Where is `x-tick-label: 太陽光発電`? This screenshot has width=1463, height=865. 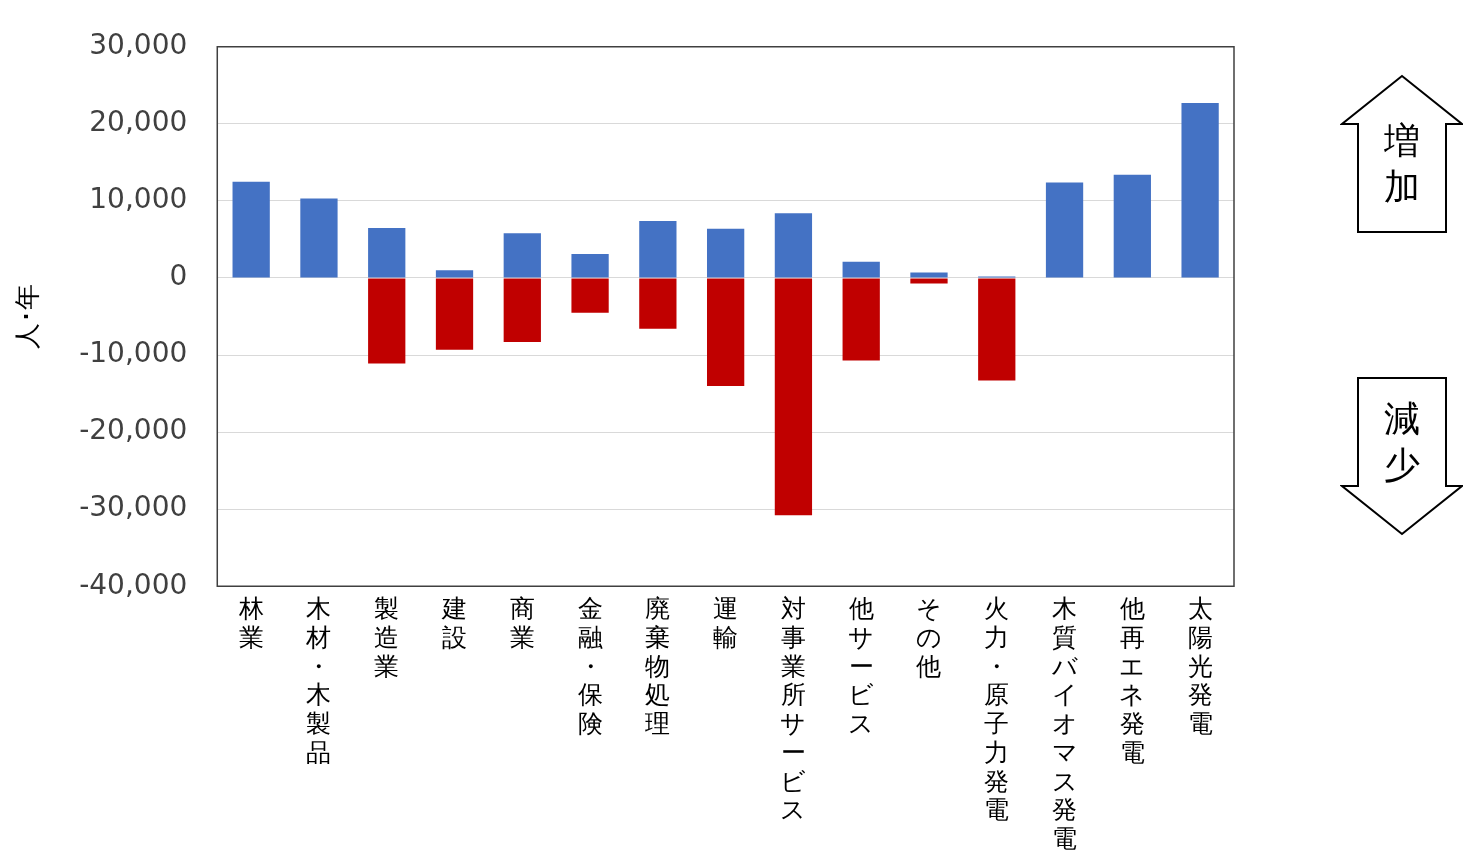
x-tick-label: 太陽光発電 is located at coordinates (1200, 666).